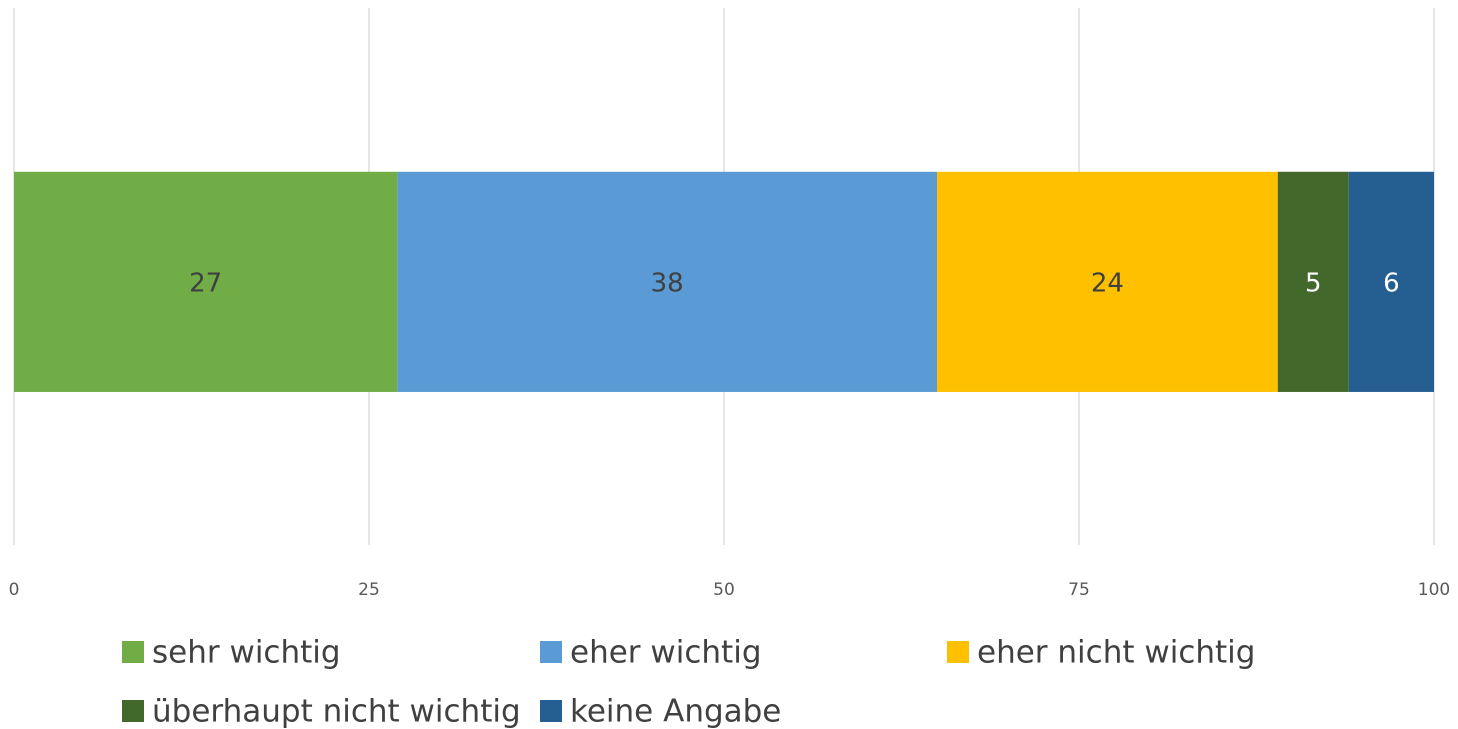 Image resolution: width=1458 pixels, height=729 pixels. What do you see at coordinates (666, 653) in the screenshot?
I see `legend-label: eher wichtig` at bounding box center [666, 653].